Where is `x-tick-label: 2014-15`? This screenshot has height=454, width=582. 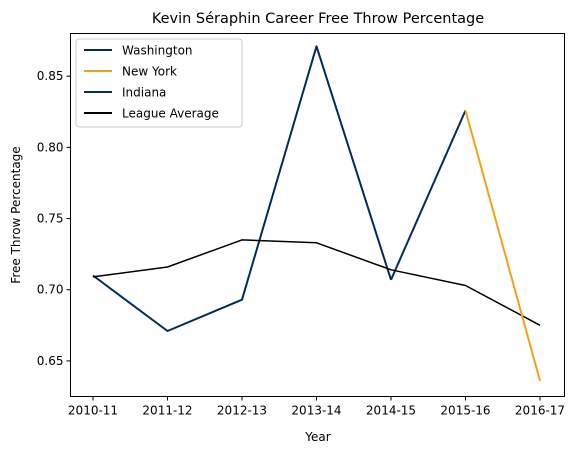
x-tick-label: 2014-15 is located at coordinates (391, 411).